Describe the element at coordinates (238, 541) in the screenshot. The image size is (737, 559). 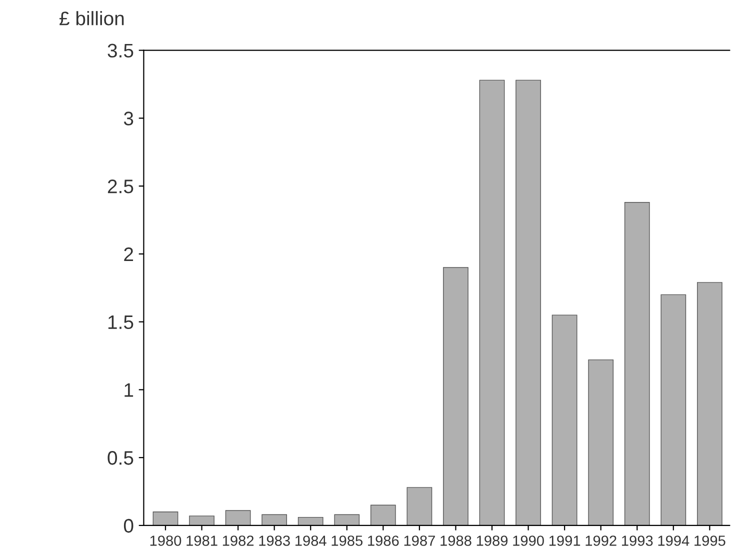
I see `x-tick-label: 1982` at that location.